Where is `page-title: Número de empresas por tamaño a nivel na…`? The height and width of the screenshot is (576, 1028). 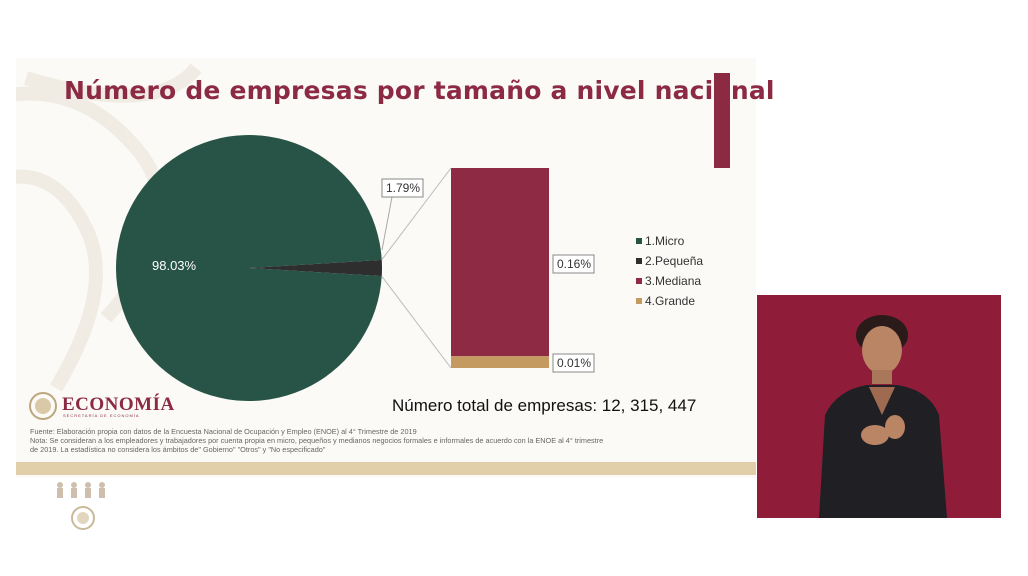
page-title: Número de empresas por tamaño a nivel na… is located at coordinates (419, 90).